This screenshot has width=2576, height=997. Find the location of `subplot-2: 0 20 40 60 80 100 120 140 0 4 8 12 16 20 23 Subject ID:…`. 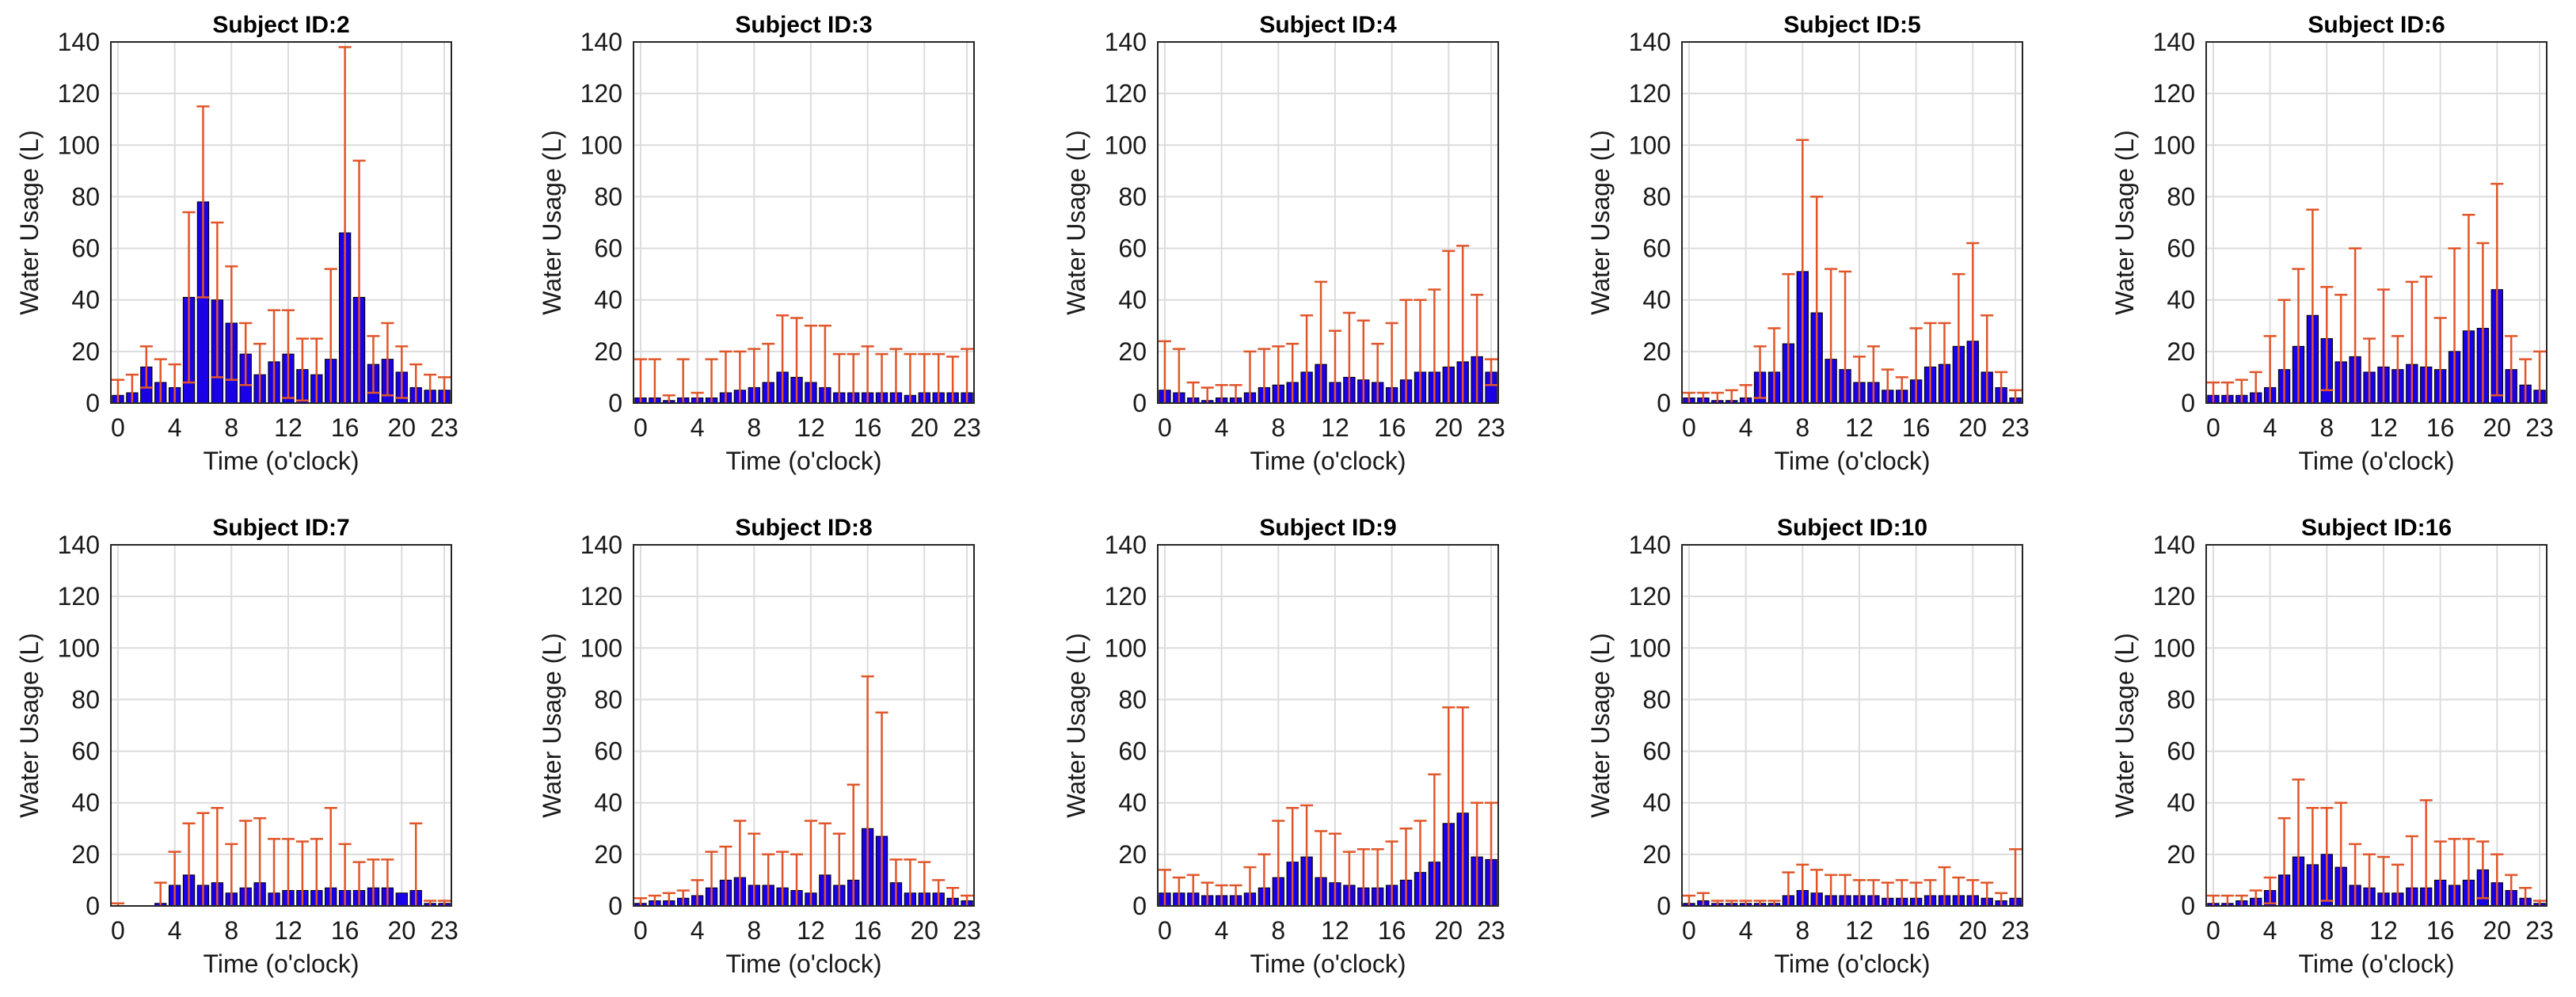

subplot-2: 0 20 40 60 80 100 120 140 0 4 8 12 16 20 23 Subject ID:… is located at coordinates (237, 244).